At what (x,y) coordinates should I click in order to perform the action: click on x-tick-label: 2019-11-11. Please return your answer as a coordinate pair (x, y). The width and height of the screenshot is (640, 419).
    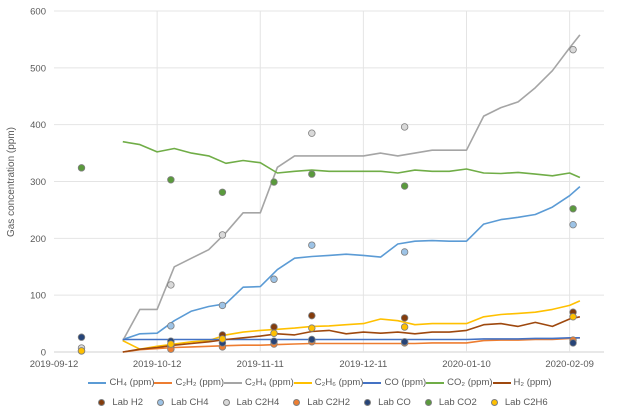
    Looking at the image, I should click on (260, 364).